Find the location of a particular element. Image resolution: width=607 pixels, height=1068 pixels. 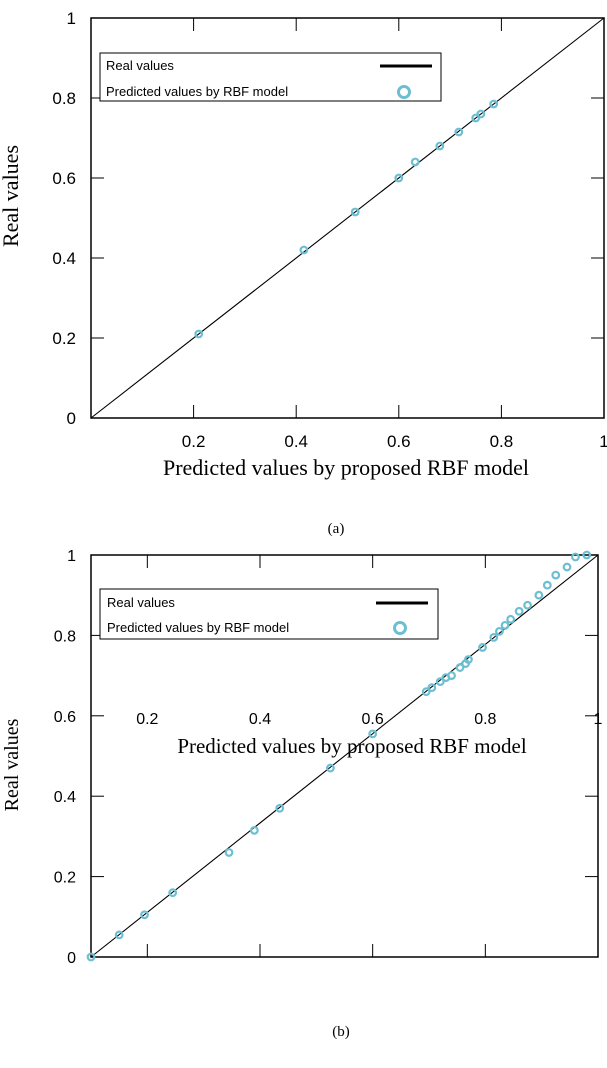

x-tick-label-a: 1 is located at coordinates (603, 441).